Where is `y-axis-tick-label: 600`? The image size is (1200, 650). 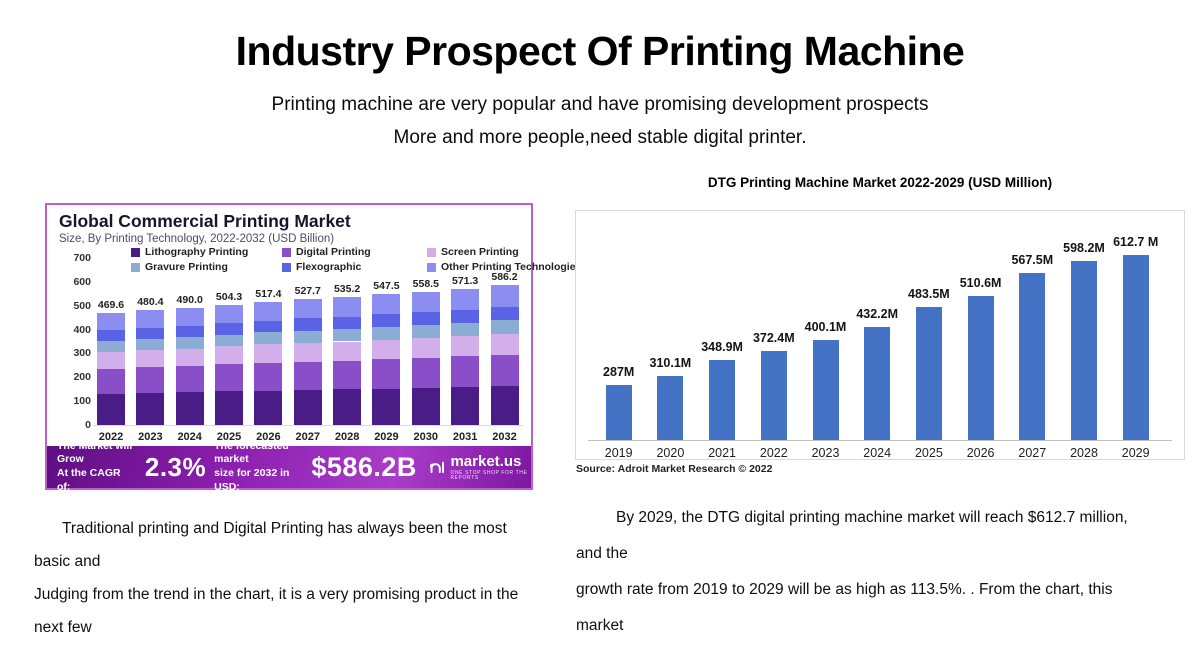
y-axis-tick-label: 600 is located at coordinates (82, 281).